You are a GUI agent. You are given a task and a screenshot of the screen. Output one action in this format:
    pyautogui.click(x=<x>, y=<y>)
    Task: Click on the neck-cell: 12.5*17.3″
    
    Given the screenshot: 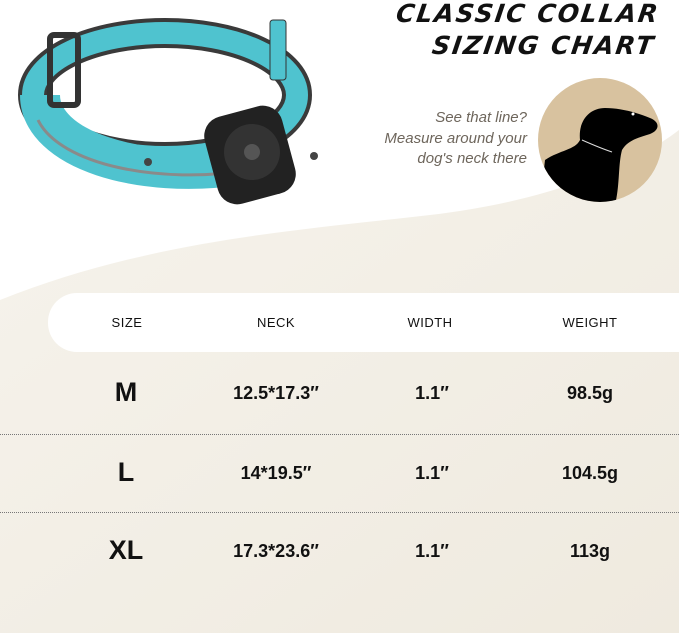 What is the action you would take?
    pyautogui.click(x=276, y=393)
    